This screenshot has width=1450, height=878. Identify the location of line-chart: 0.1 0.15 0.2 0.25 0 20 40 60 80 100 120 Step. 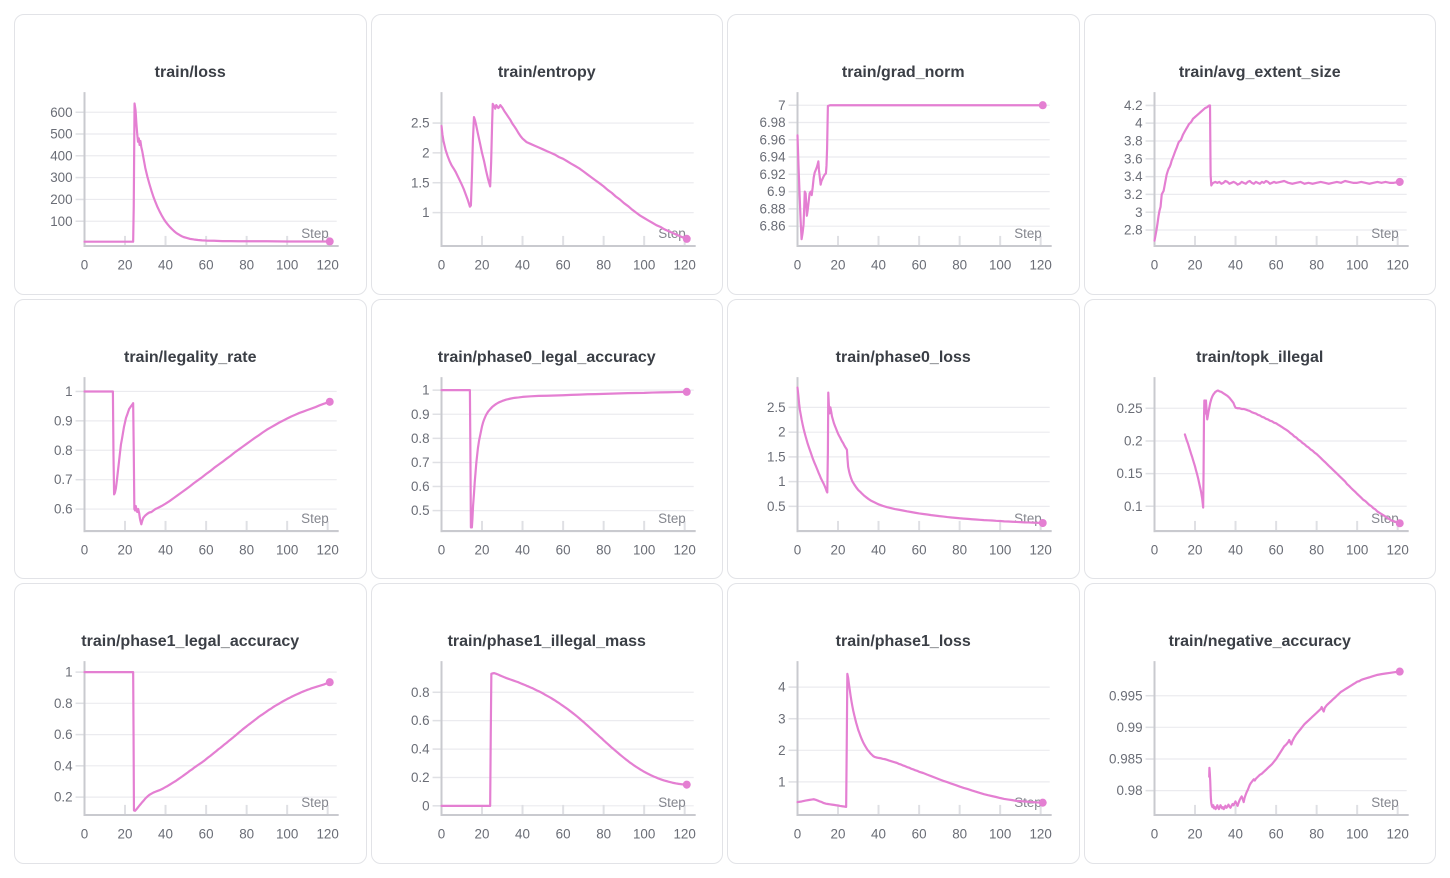
(1260, 475).